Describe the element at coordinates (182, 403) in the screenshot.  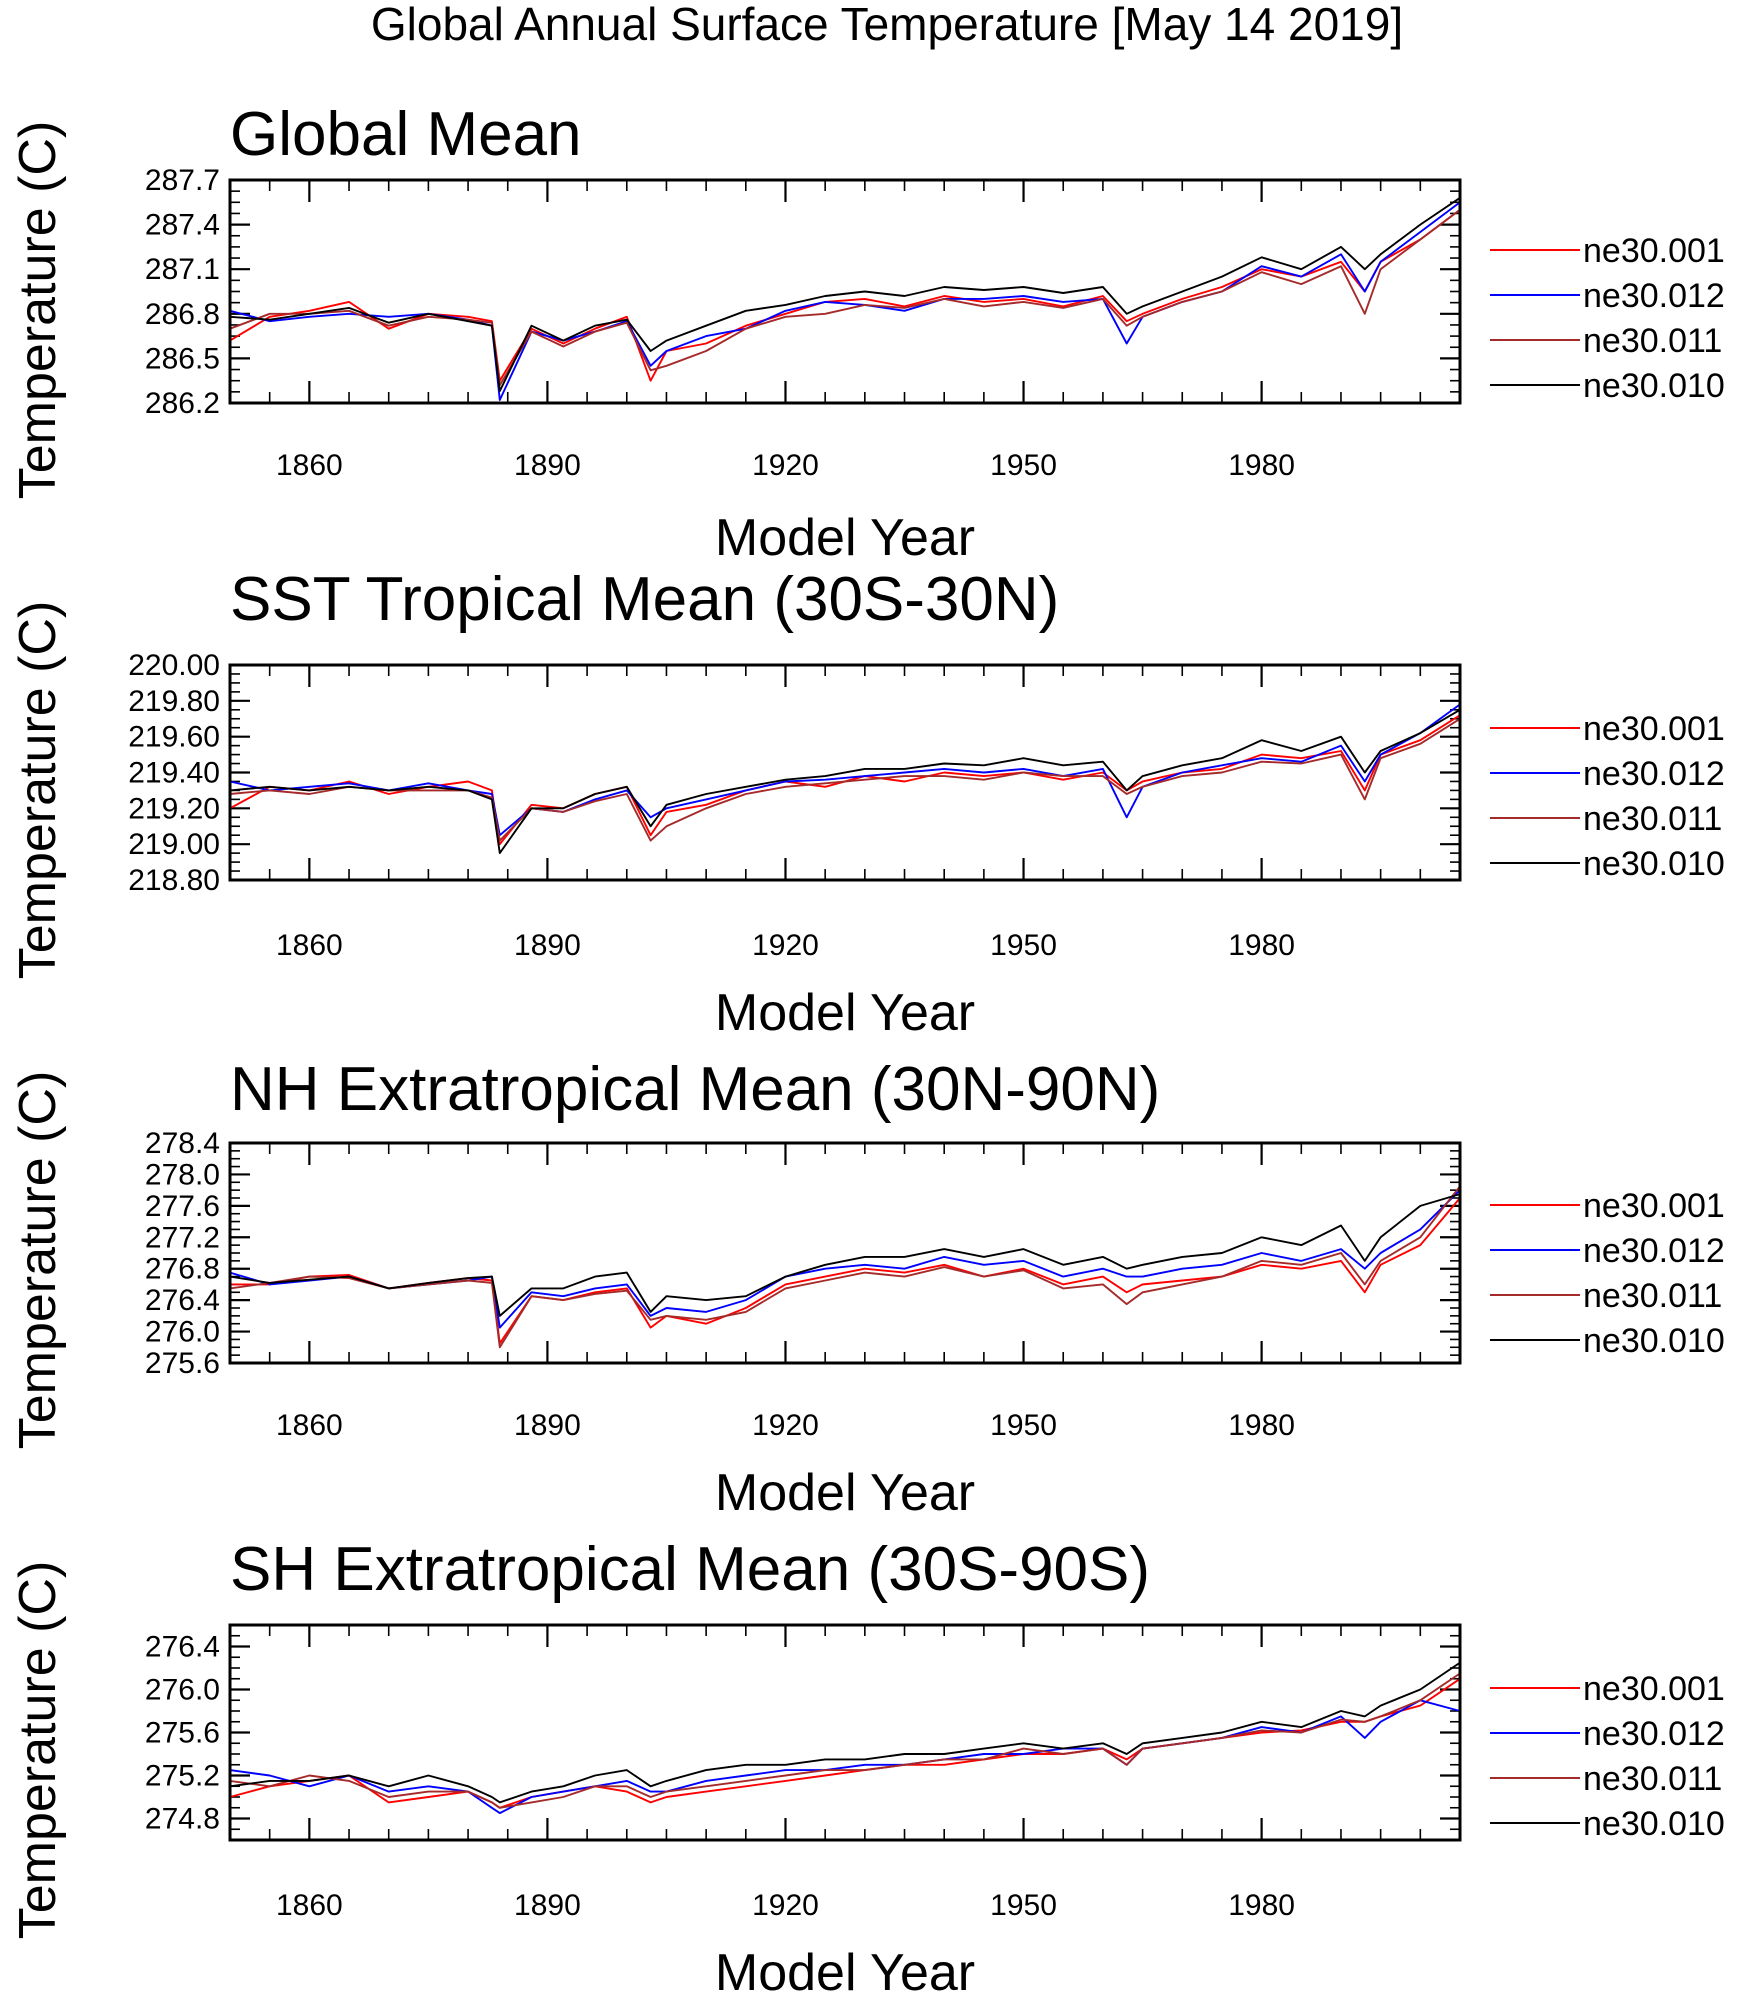
I see `y-tick-label: 286.2` at that location.